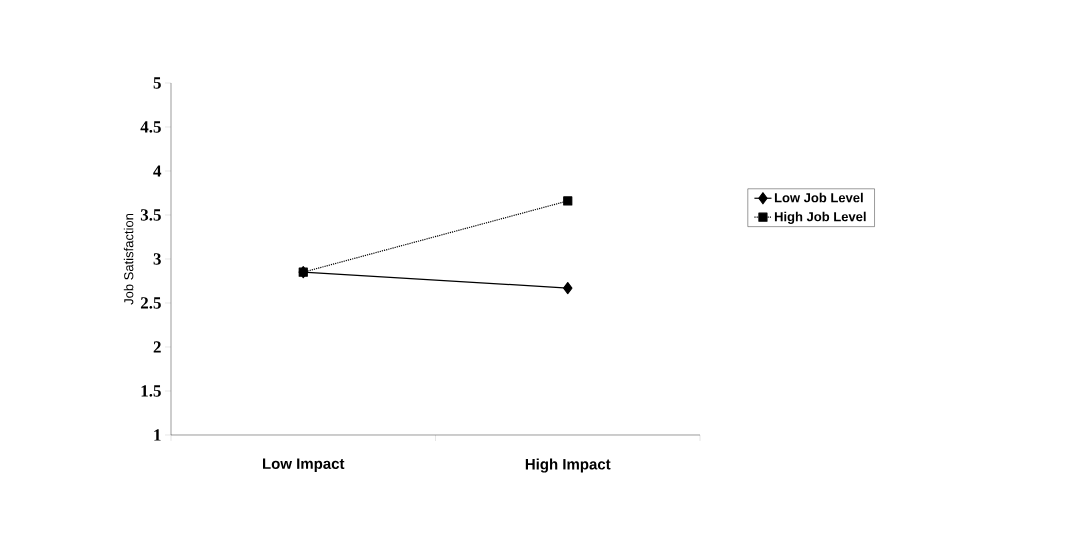 The width and height of the screenshot is (1085, 548). I want to click on y-tick-label: 1, so click(157, 435).